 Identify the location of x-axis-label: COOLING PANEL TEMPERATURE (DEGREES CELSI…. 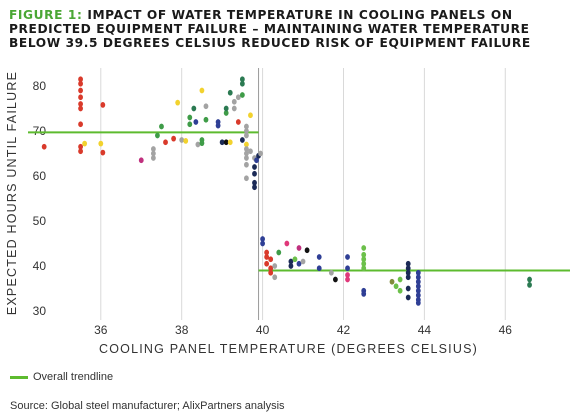
(288, 349).